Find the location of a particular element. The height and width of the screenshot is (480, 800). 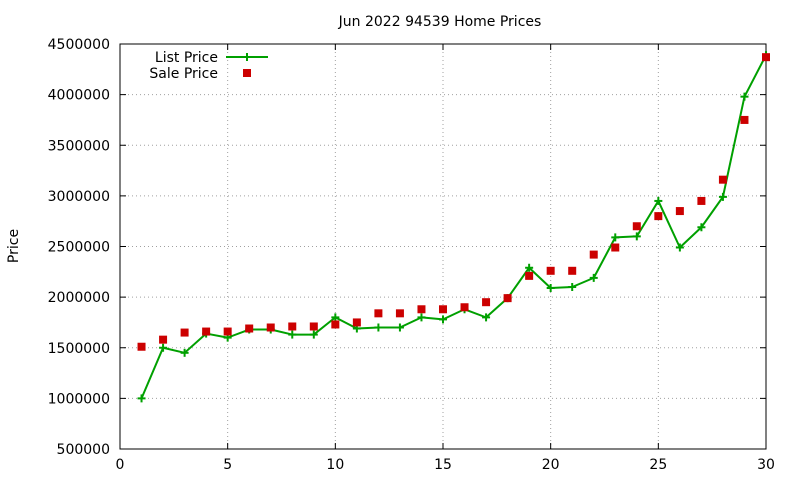

x-tick-label: 30 is located at coordinates (766, 465).